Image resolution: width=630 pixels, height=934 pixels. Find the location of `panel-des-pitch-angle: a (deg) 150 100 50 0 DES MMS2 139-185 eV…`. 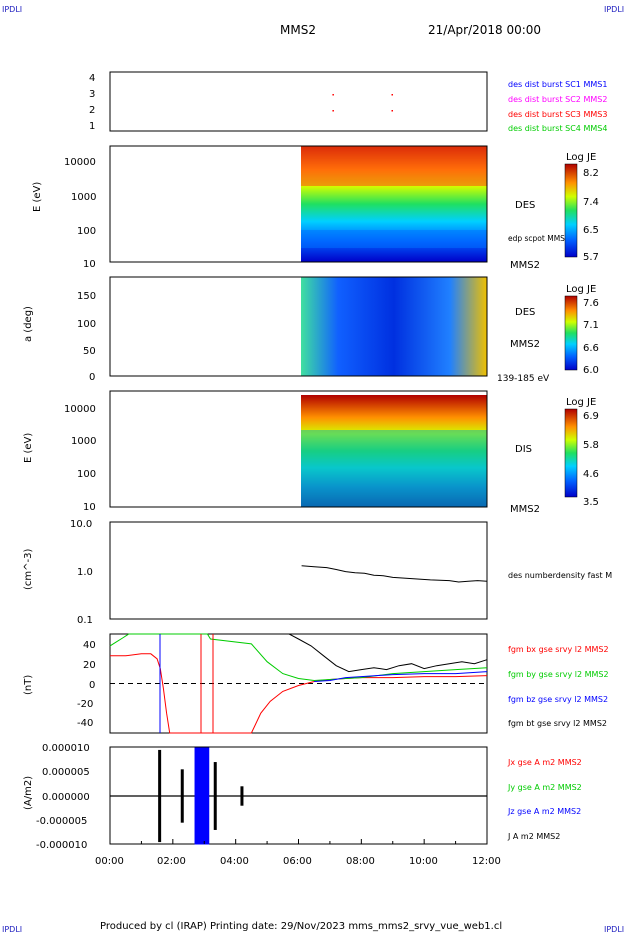

panel-des-pitch-angle: a (deg) 150 100 50 0 DES MMS2 139-185 eV… is located at coordinates (311, 330).